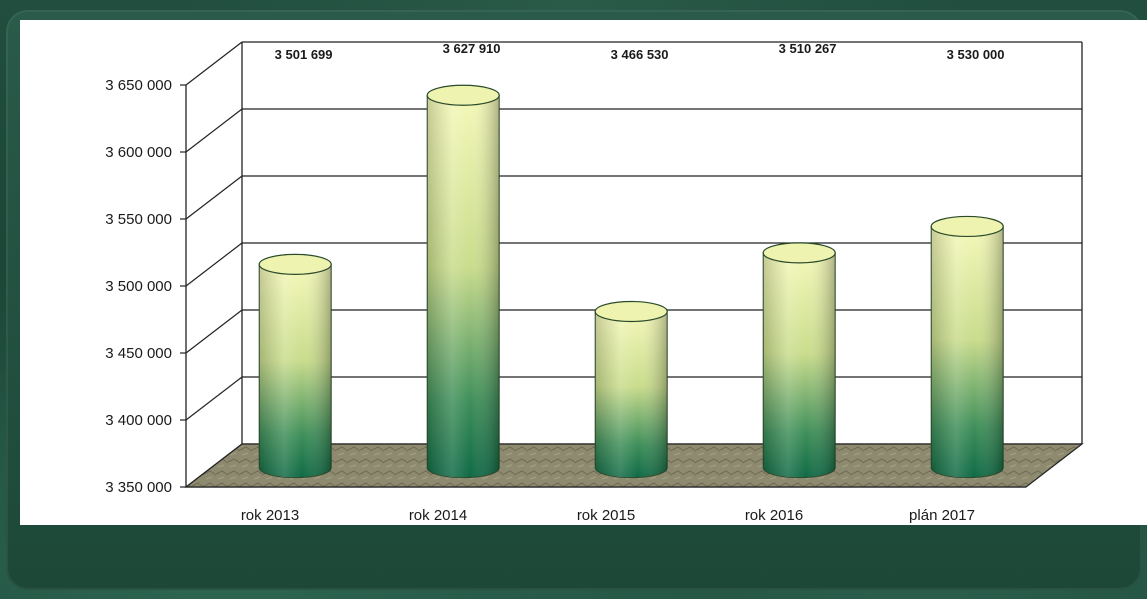  What do you see at coordinates (138, 353) in the screenshot?
I see `y-tick-label: 3 450 000` at bounding box center [138, 353].